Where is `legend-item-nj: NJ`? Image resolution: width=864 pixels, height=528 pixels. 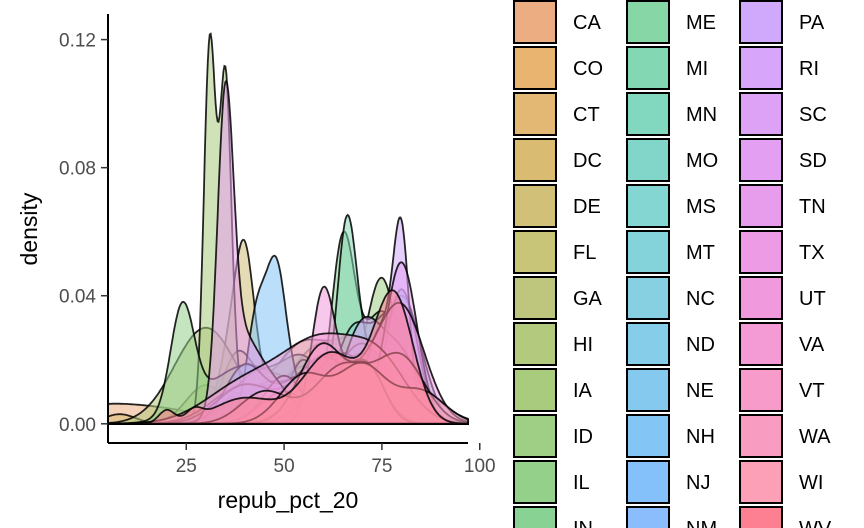
legend-item-nj: NJ is located at coordinates (668, 482).